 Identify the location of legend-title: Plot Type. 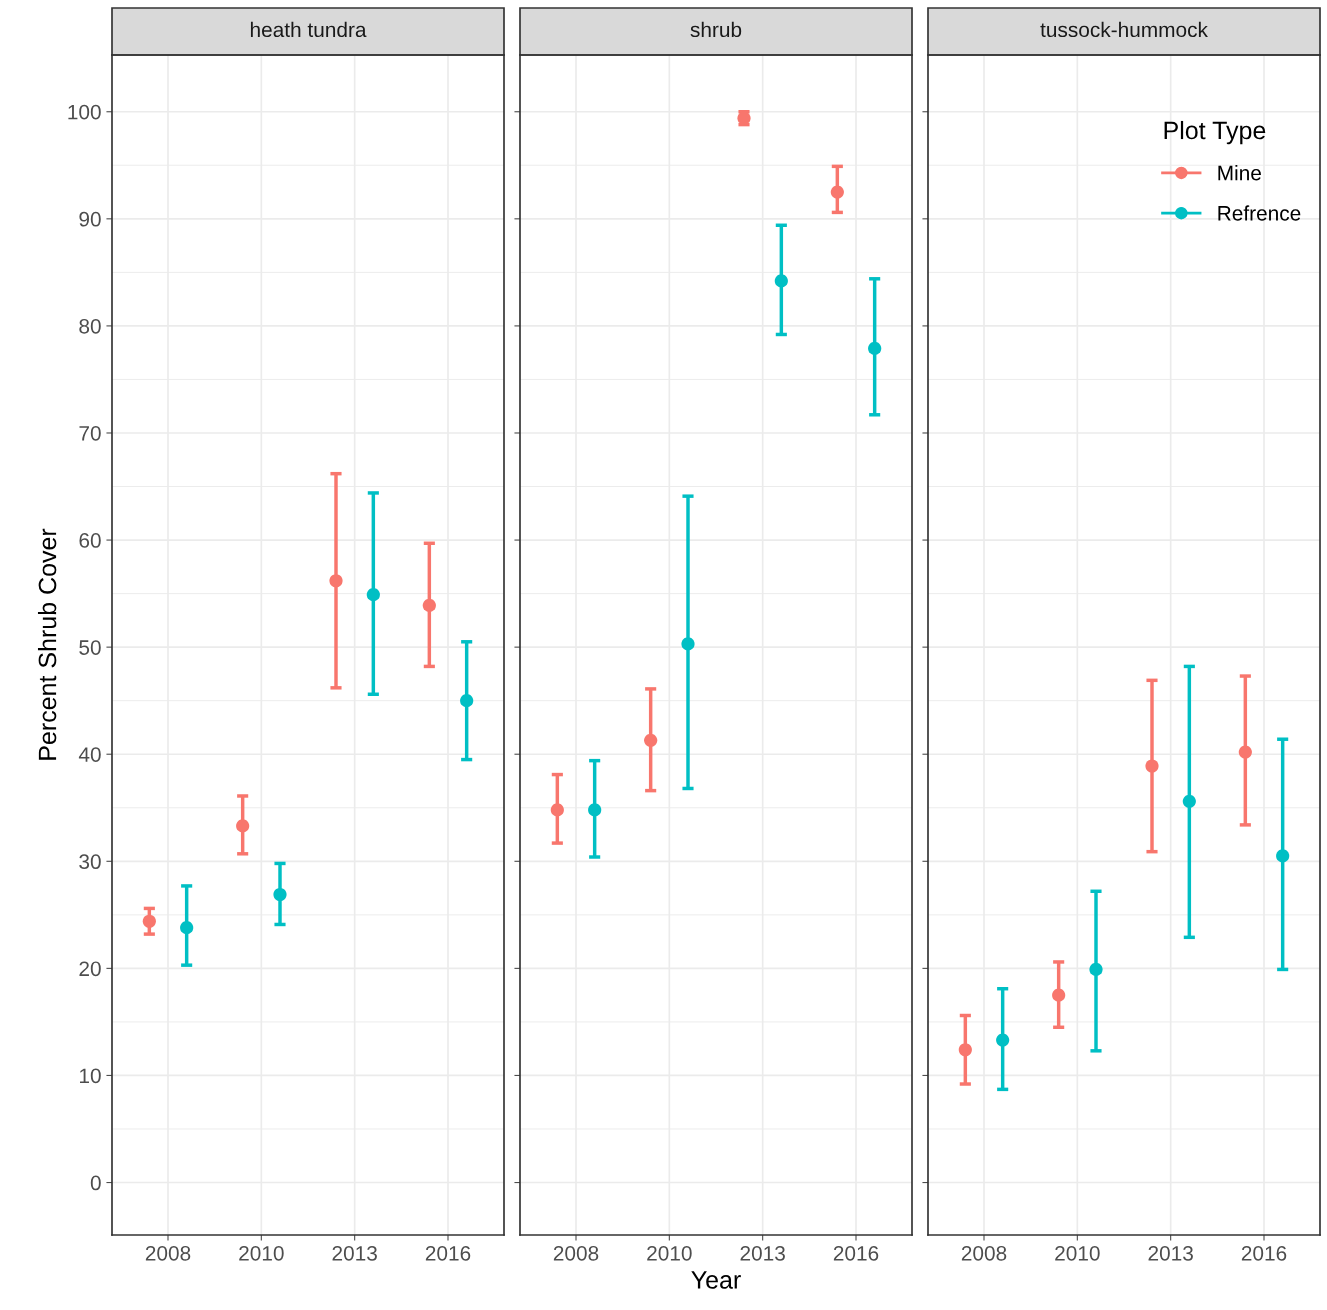
(1215, 132).